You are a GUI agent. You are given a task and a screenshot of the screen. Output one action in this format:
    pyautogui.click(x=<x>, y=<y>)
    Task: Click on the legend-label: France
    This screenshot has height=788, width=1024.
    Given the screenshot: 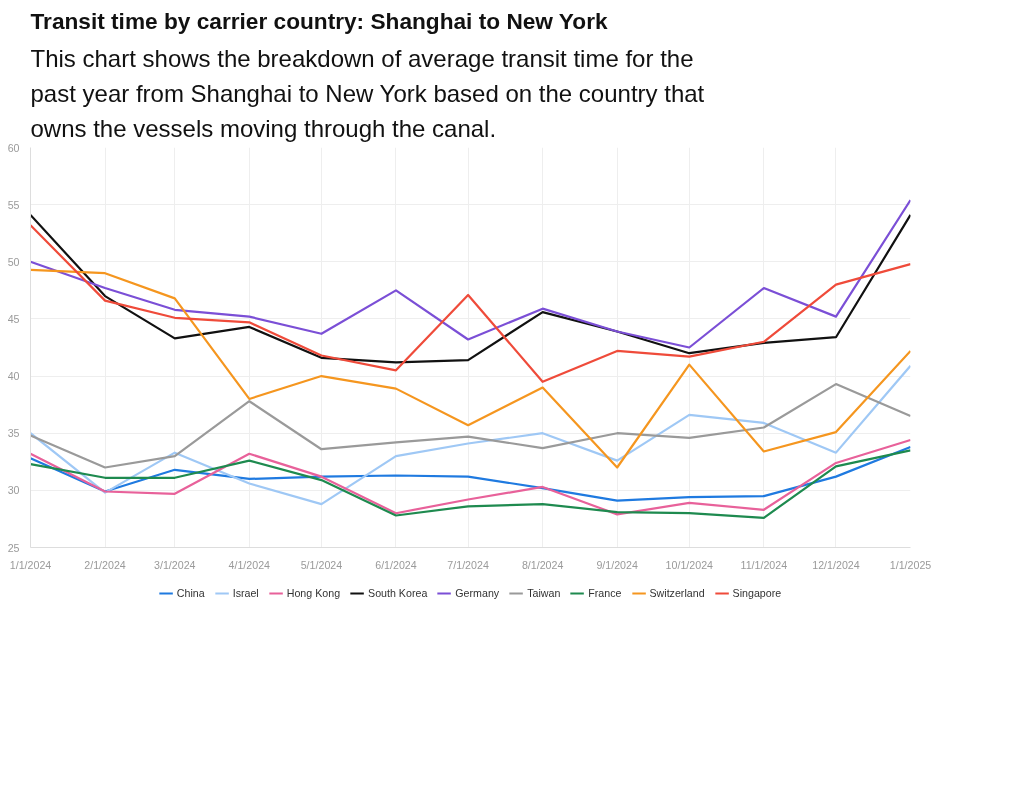 What is the action you would take?
    pyautogui.click(x=605, y=593)
    